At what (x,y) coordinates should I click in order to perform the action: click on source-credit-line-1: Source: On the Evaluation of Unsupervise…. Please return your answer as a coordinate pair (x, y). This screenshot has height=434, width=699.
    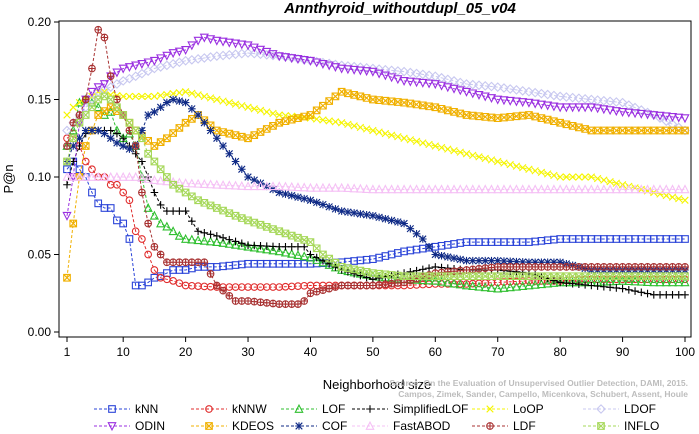
    Looking at the image, I should click on (538, 383).